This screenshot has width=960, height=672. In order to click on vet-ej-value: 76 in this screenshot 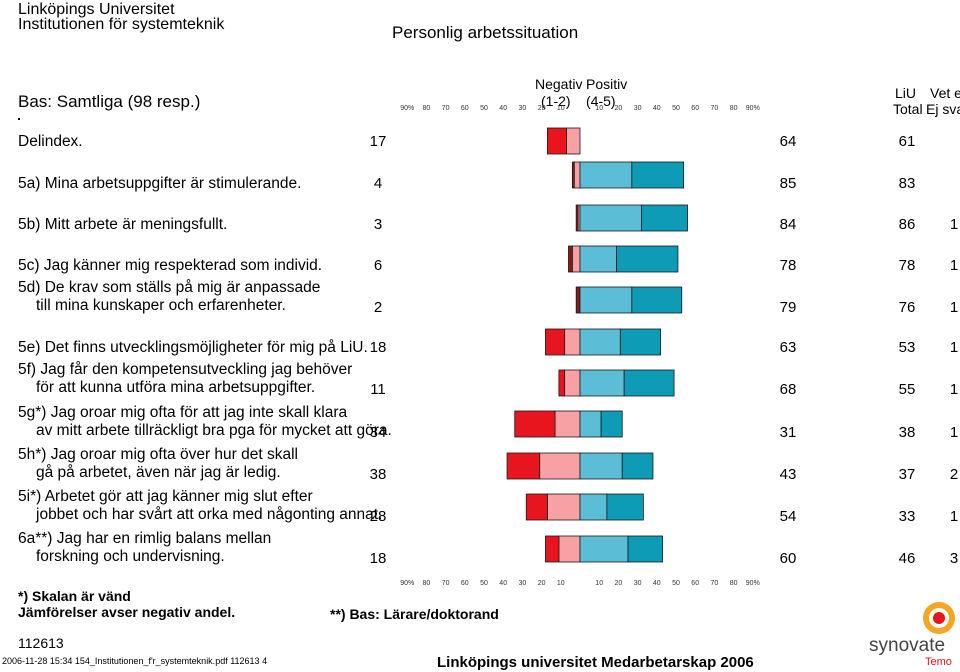, I will do `click(907, 307)`.